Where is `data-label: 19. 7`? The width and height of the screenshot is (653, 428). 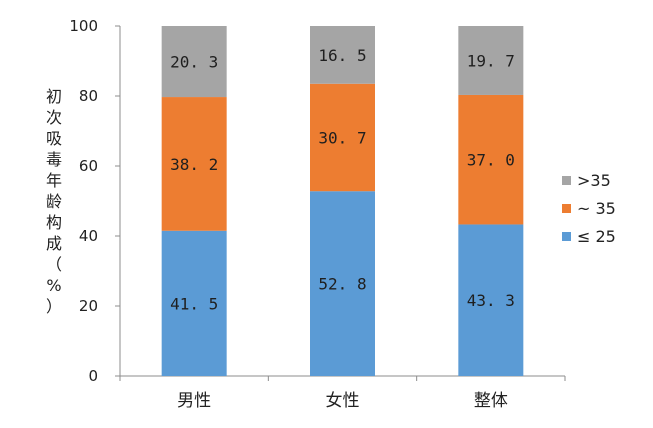 data-label: 19. 7 is located at coordinates (491, 60).